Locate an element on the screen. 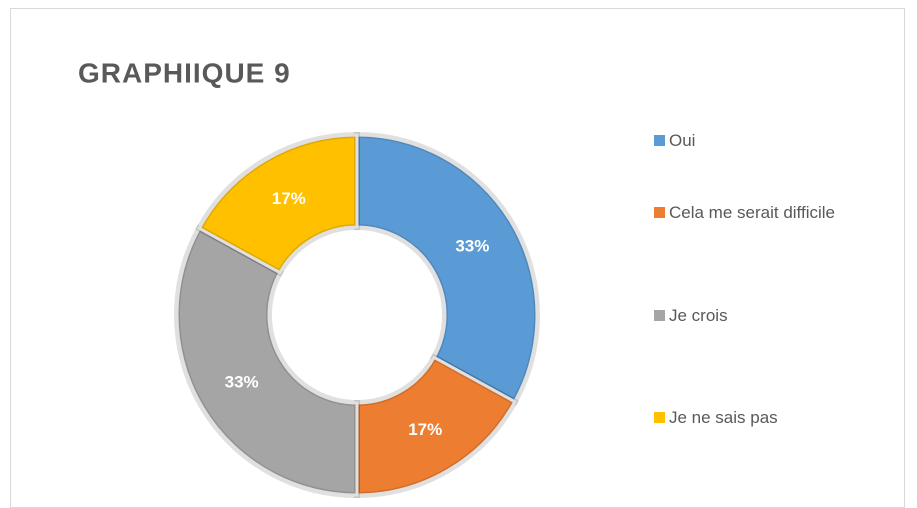  legend-label: Oui is located at coordinates (682, 140).